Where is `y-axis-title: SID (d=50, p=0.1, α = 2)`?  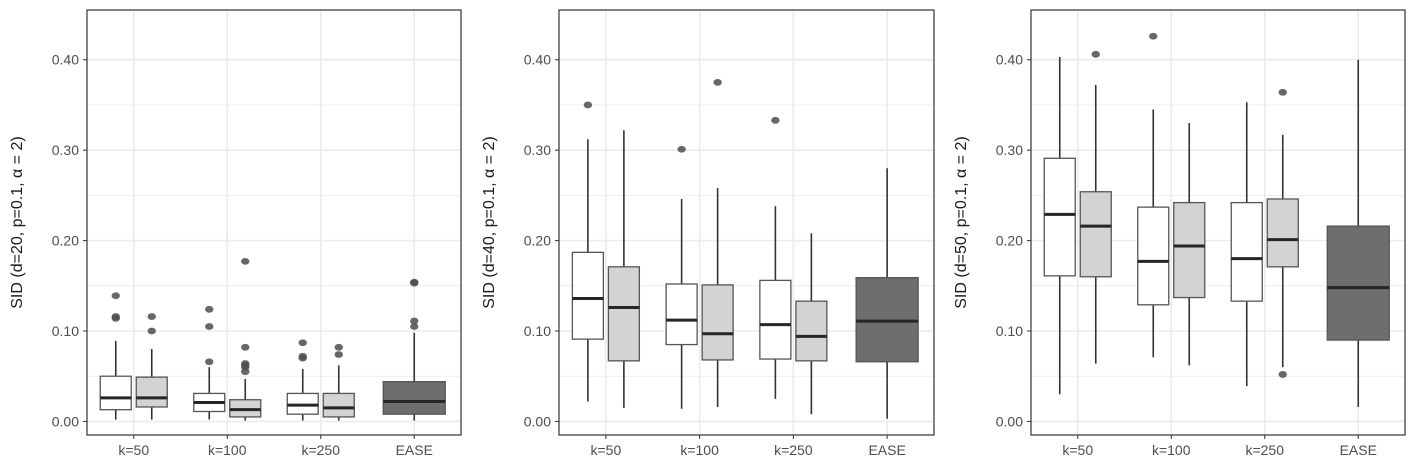 y-axis-title: SID (d=50, p=0.1, α = 2) is located at coordinates (961, 222).